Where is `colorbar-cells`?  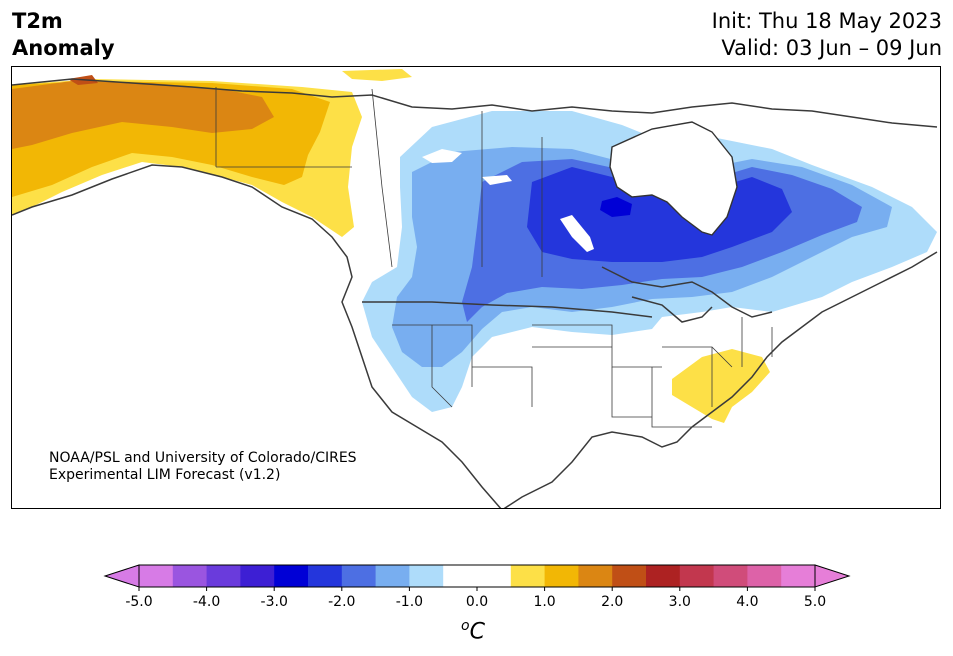
colorbar-cells is located at coordinates (477, 576).